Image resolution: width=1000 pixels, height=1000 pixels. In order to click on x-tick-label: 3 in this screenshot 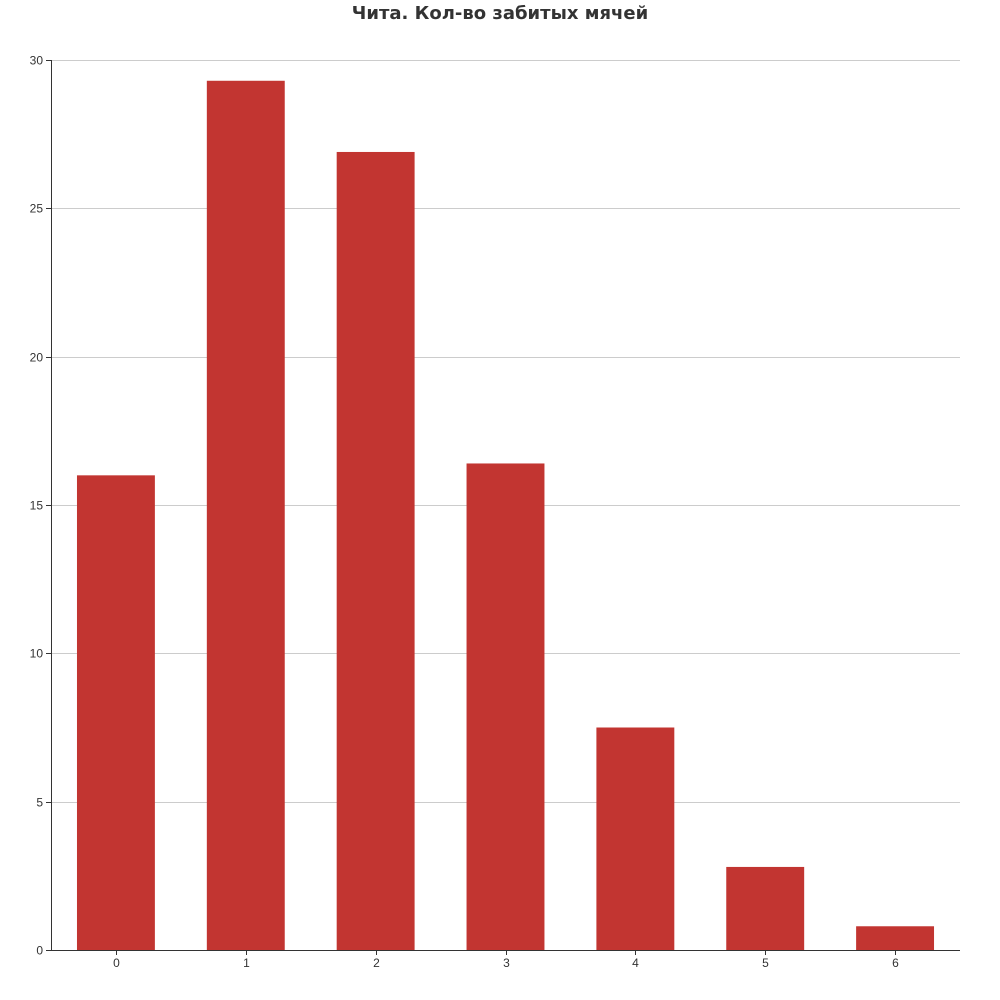, I will do `click(506, 963)`.